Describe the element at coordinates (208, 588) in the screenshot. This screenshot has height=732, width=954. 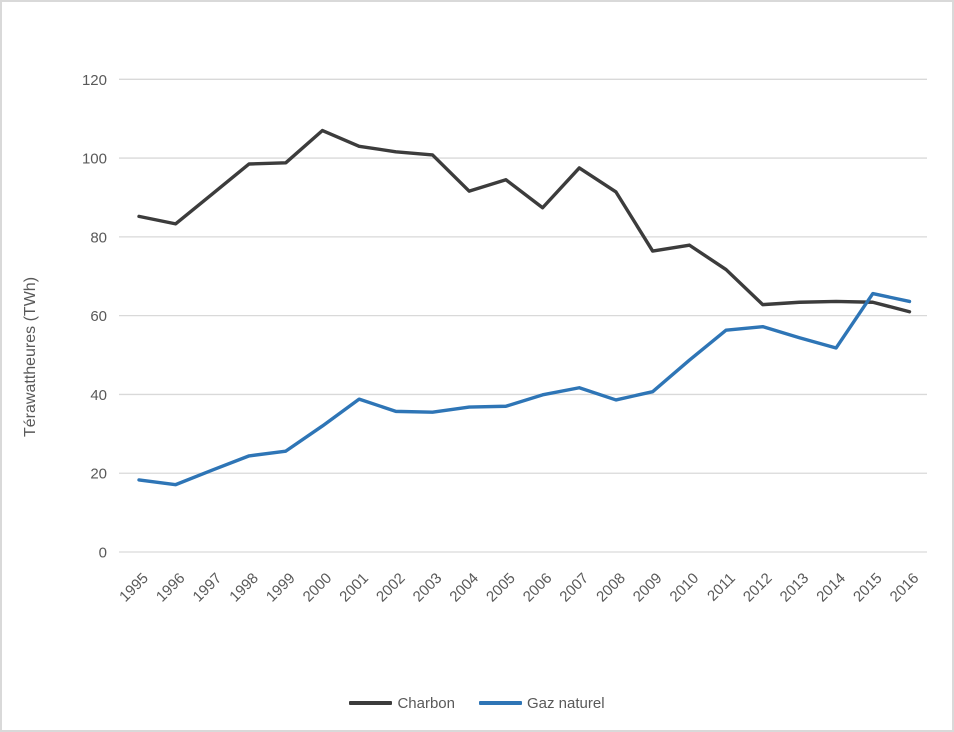
I see `x-tick-label-1997: 1997` at that location.